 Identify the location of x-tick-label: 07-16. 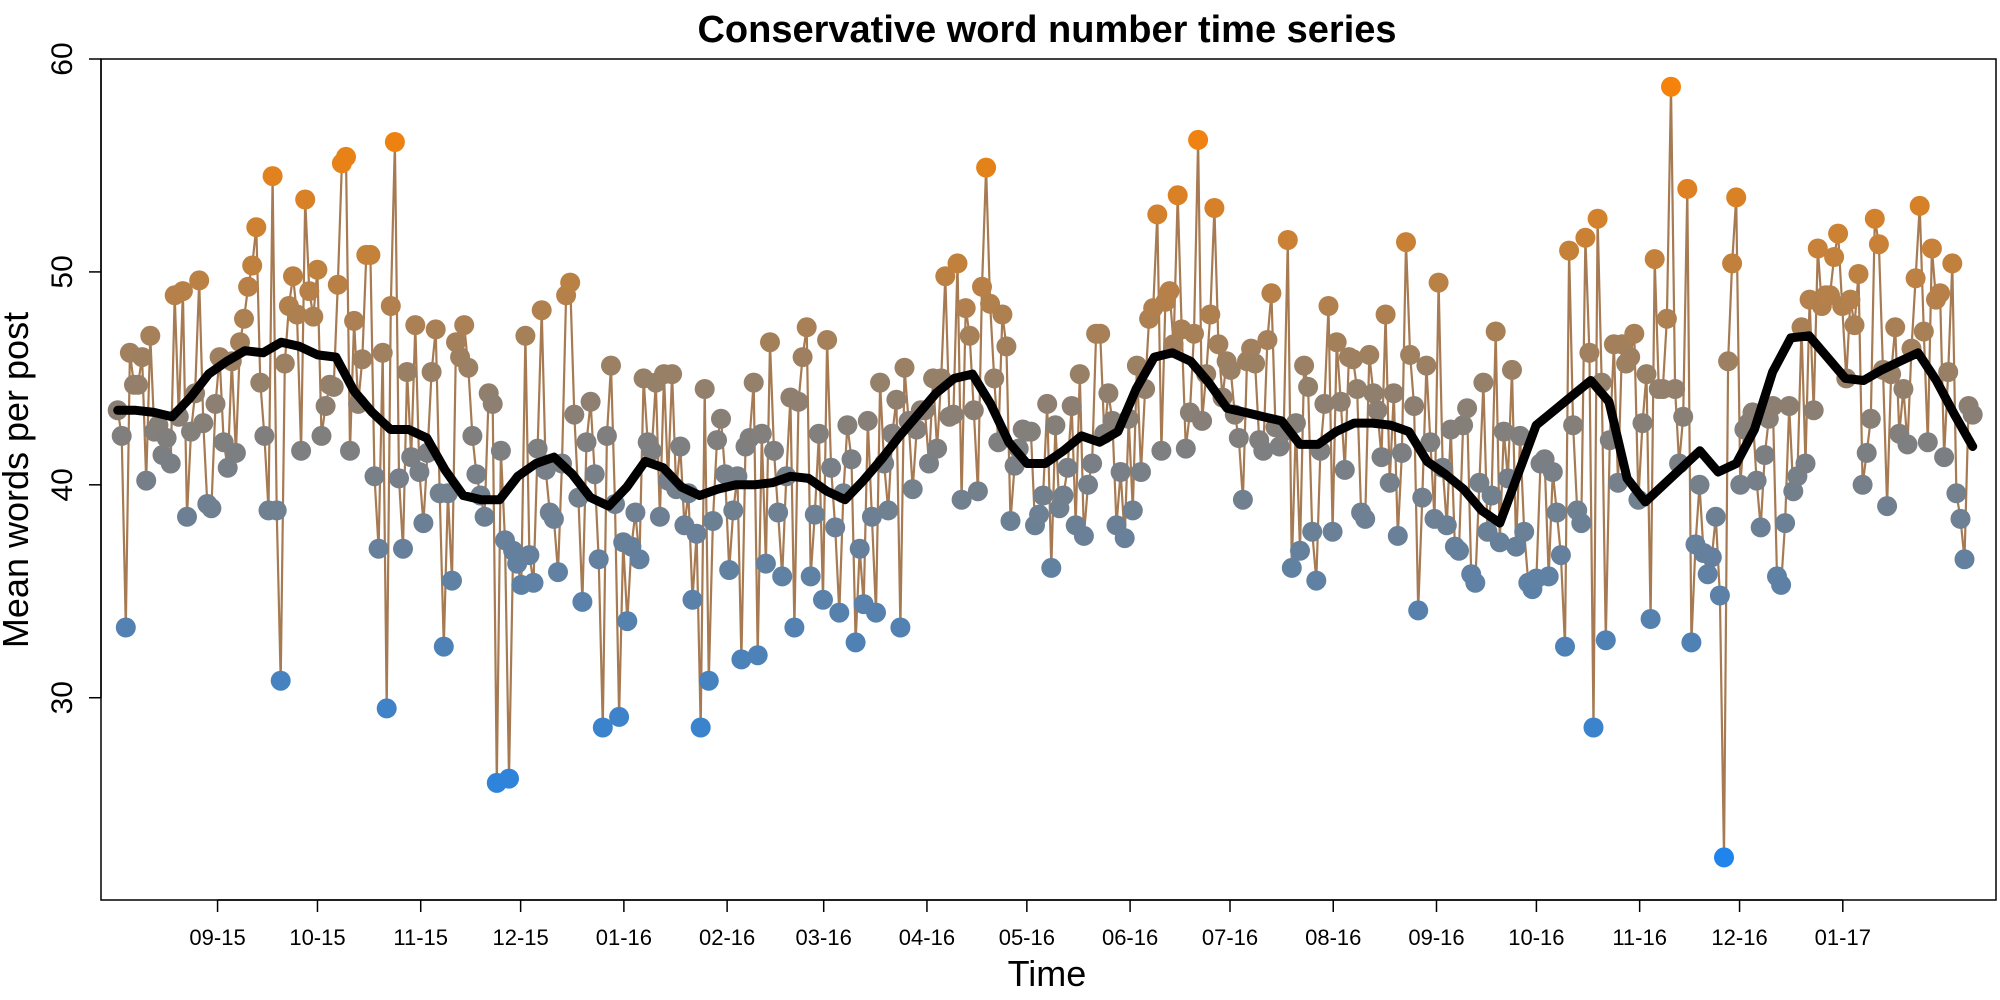
(1230, 937).